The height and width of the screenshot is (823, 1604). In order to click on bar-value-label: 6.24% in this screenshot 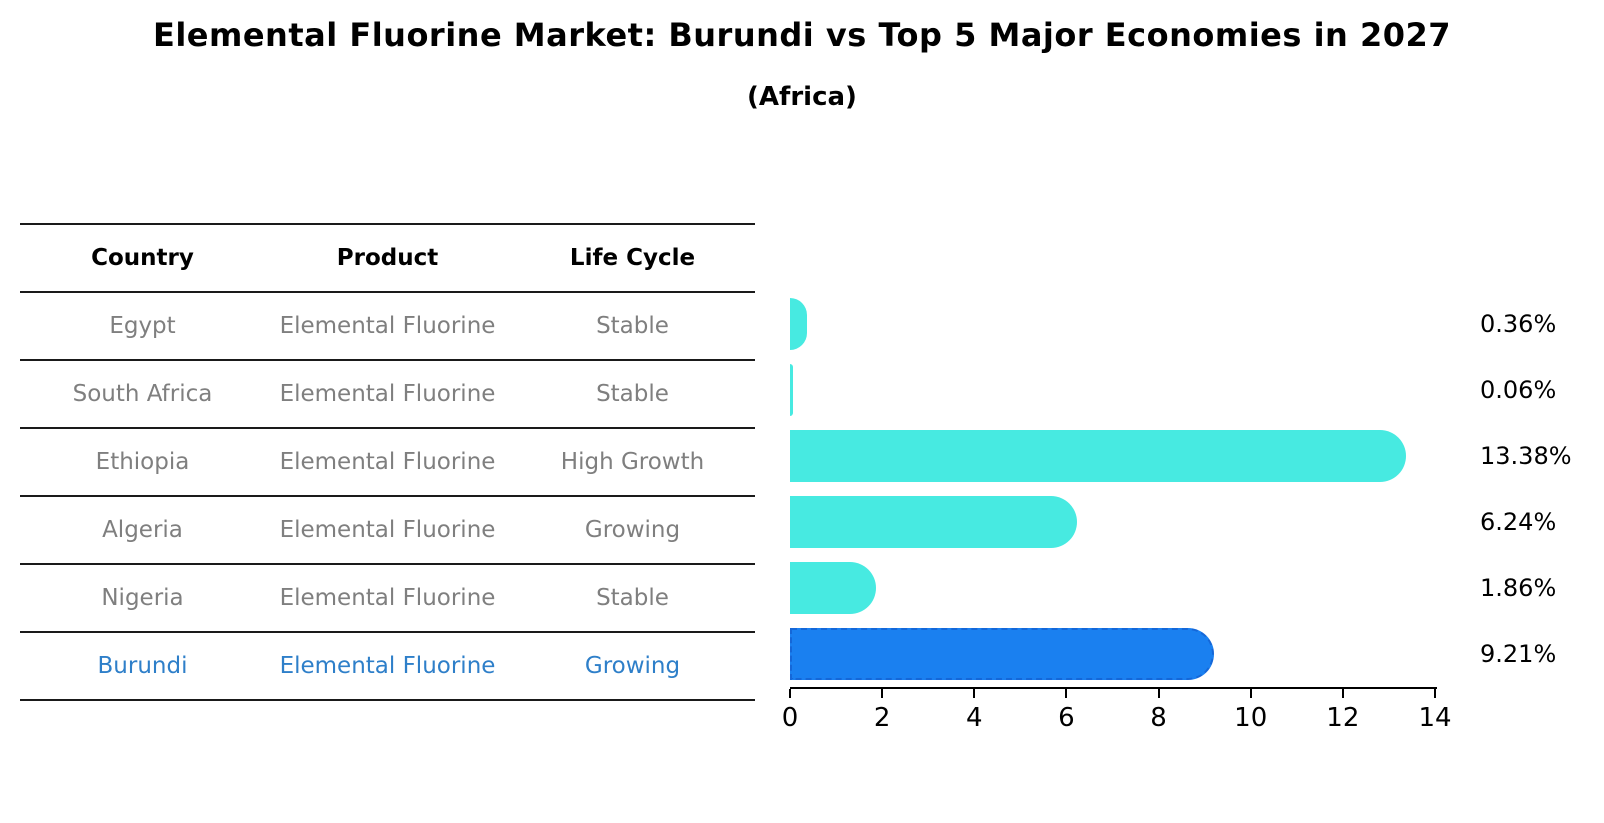, I will do `click(1518, 522)`.